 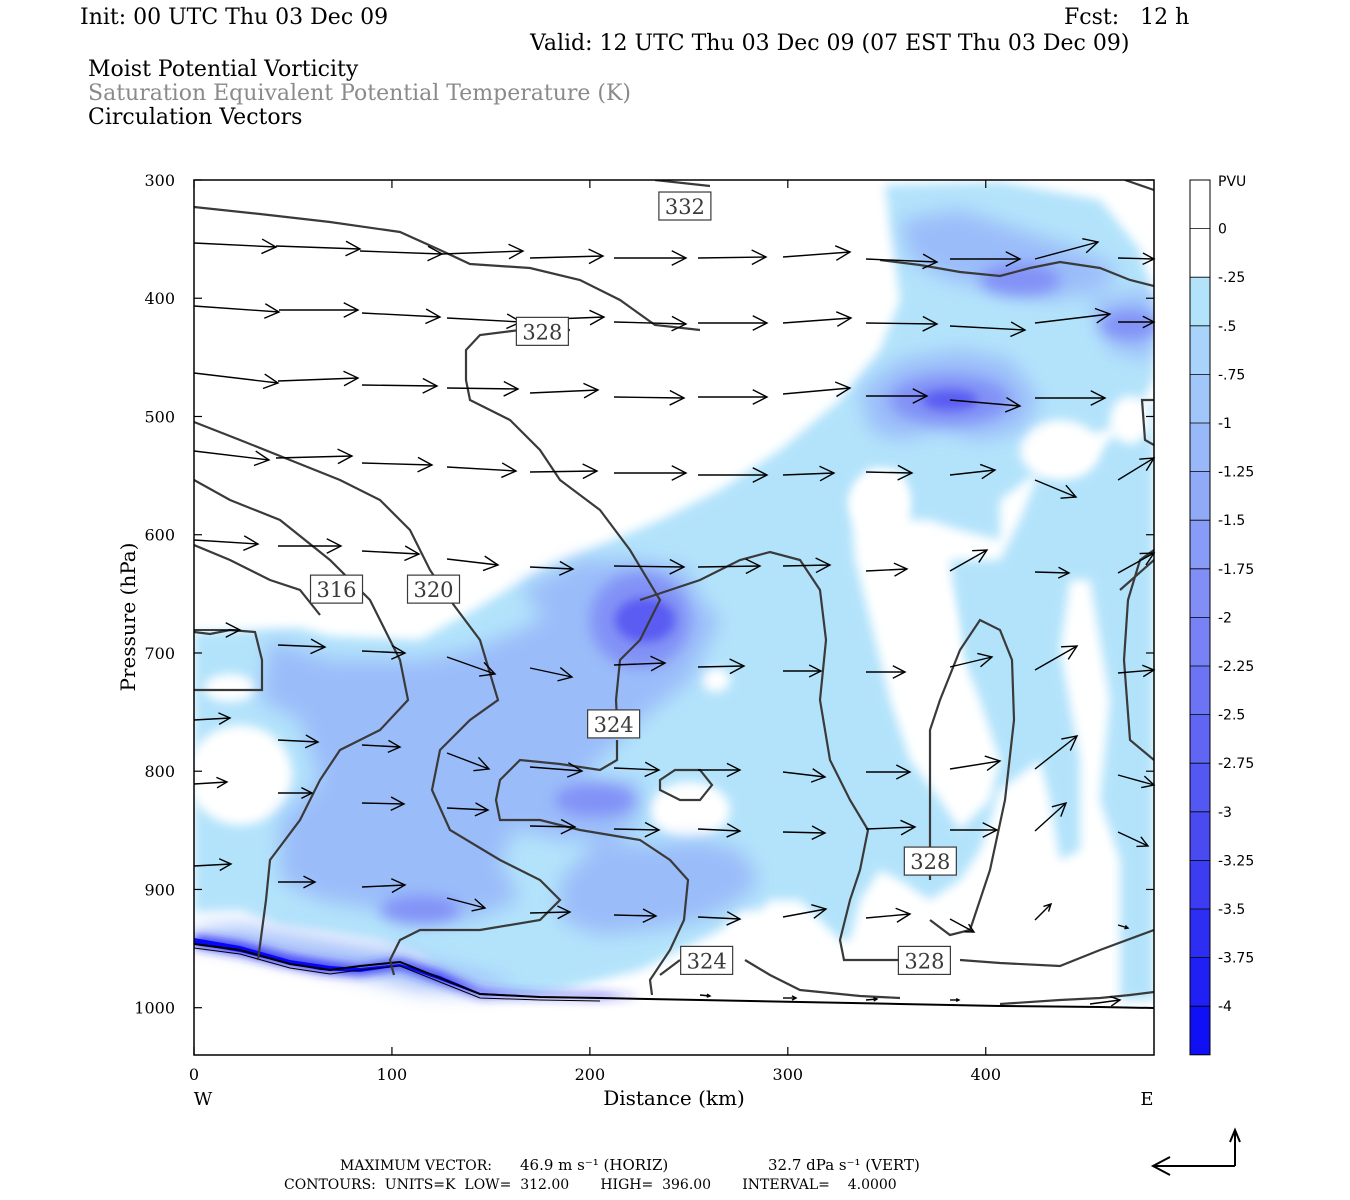 I want to click on contour-label: 328, so click(x=924, y=961).